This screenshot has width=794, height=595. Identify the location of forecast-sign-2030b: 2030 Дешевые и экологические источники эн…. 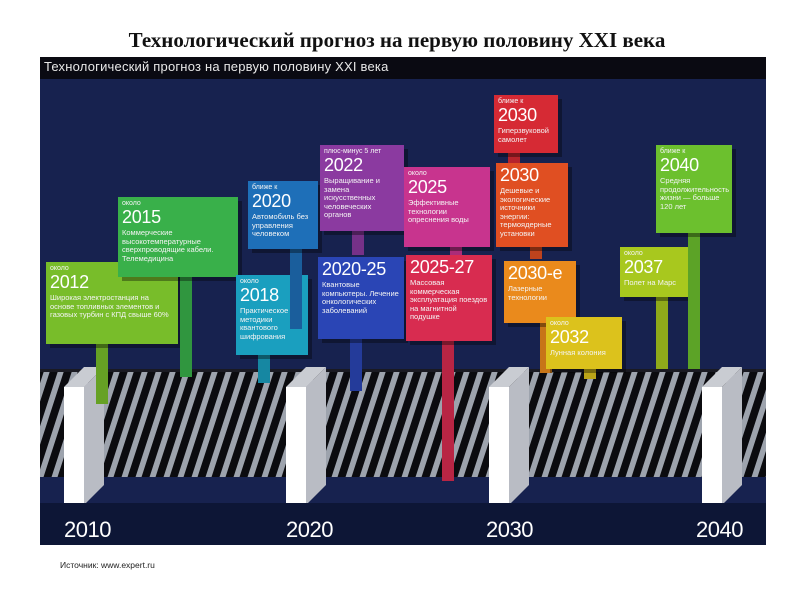
(532, 205).